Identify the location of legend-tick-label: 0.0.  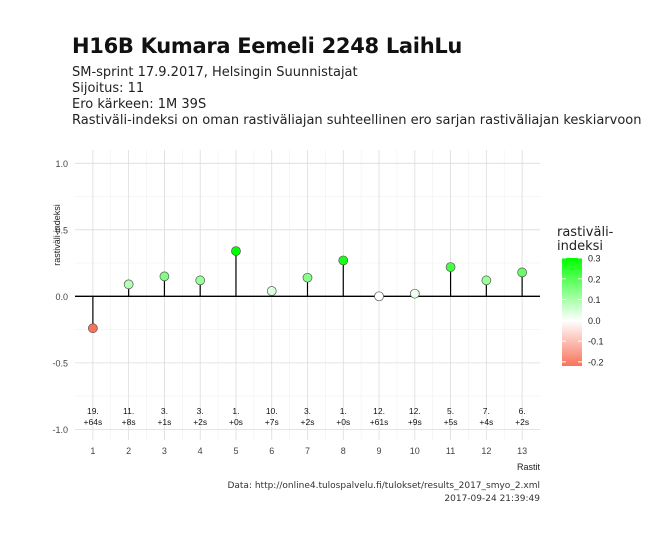
(594, 321).